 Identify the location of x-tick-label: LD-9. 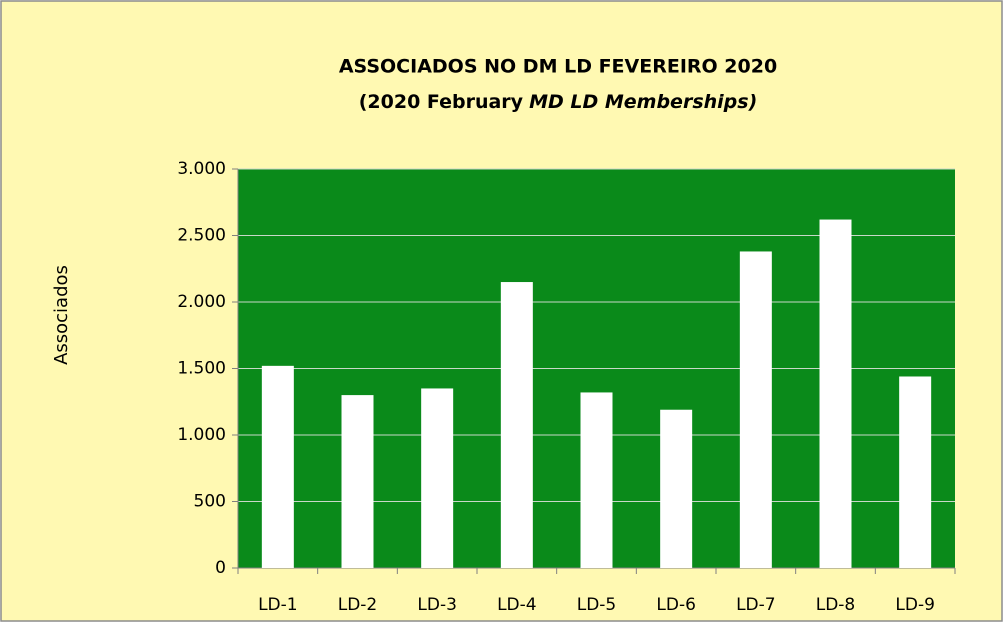
(915, 605).